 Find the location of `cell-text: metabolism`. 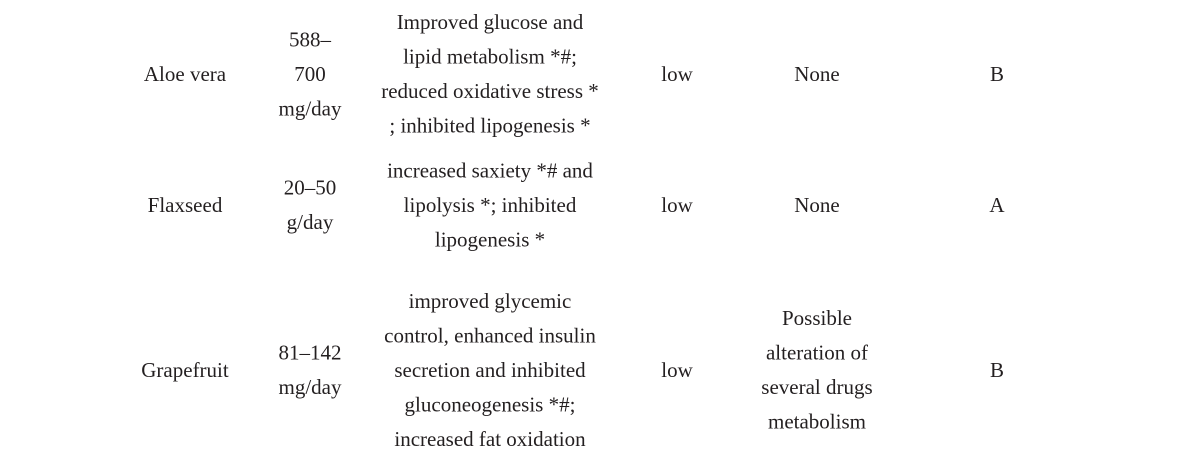

cell-text: metabolism is located at coordinates (817, 422).